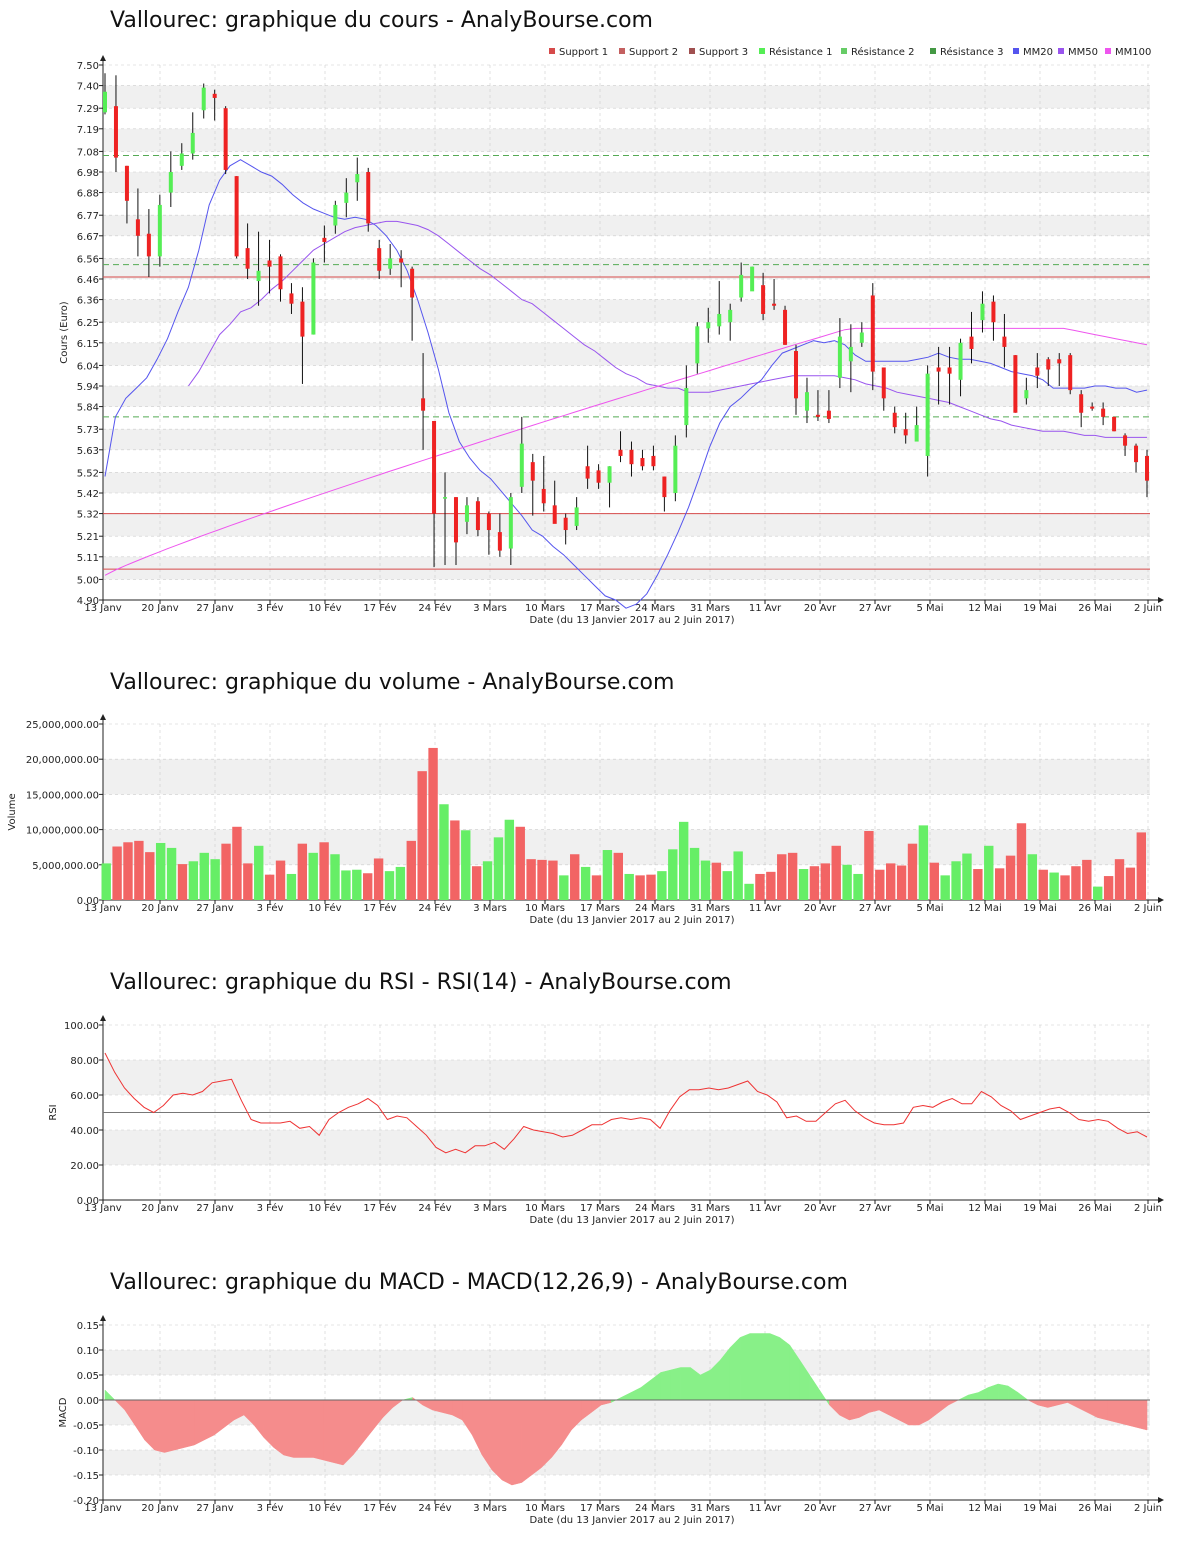  I want to click on price-y-tick-label: 7.19, so click(88, 130).